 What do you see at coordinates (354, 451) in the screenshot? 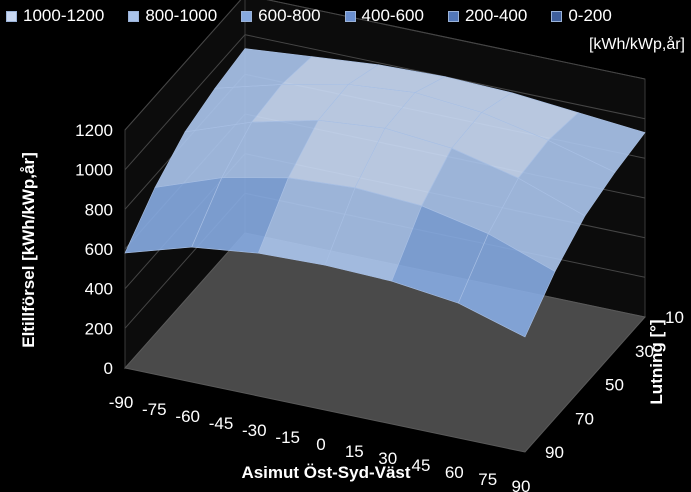
I see `azimuth-tick-label: 15` at bounding box center [354, 451].